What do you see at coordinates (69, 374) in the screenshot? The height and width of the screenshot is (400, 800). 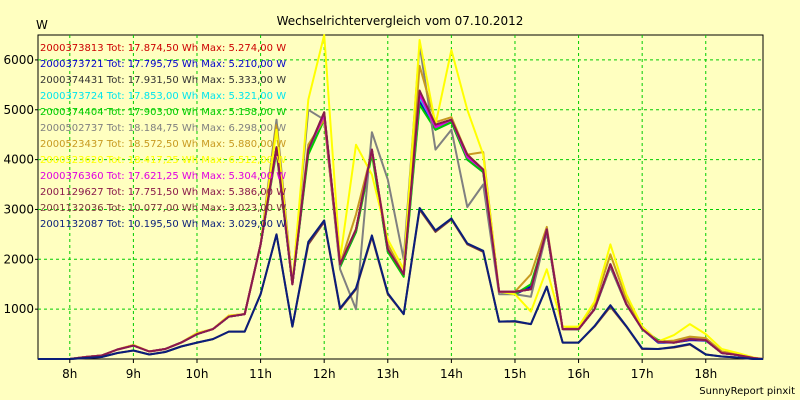 I see `x-tick-label-0: 8h` at bounding box center [69, 374].